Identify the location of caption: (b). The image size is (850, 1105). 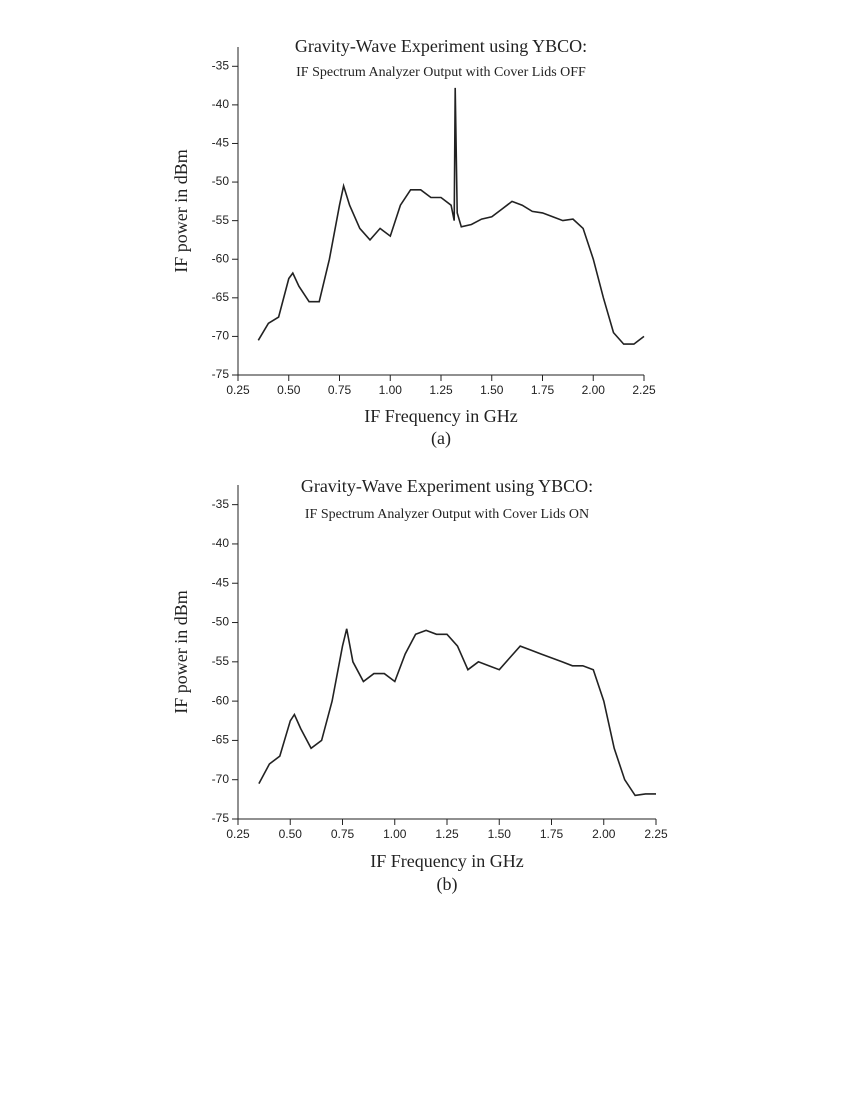
(447, 884).